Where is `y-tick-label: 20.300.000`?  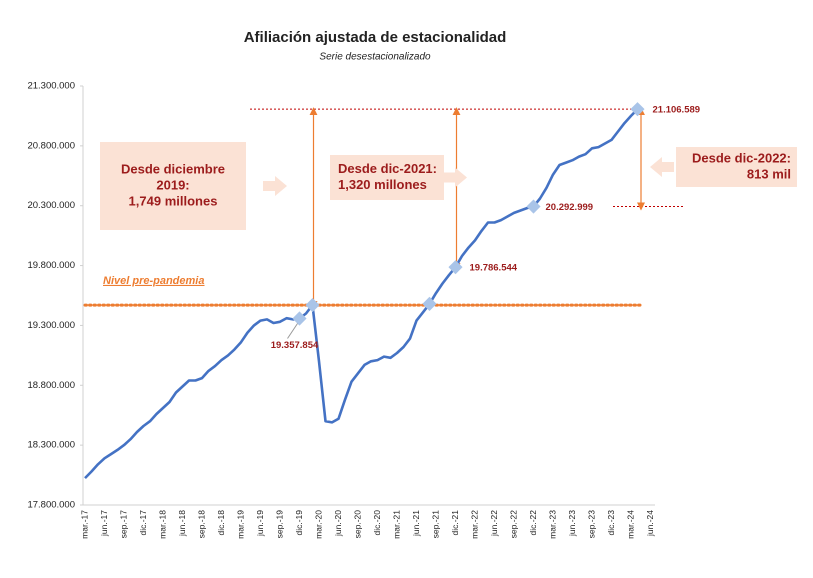 y-tick-label: 20.300.000 is located at coordinates (51, 205).